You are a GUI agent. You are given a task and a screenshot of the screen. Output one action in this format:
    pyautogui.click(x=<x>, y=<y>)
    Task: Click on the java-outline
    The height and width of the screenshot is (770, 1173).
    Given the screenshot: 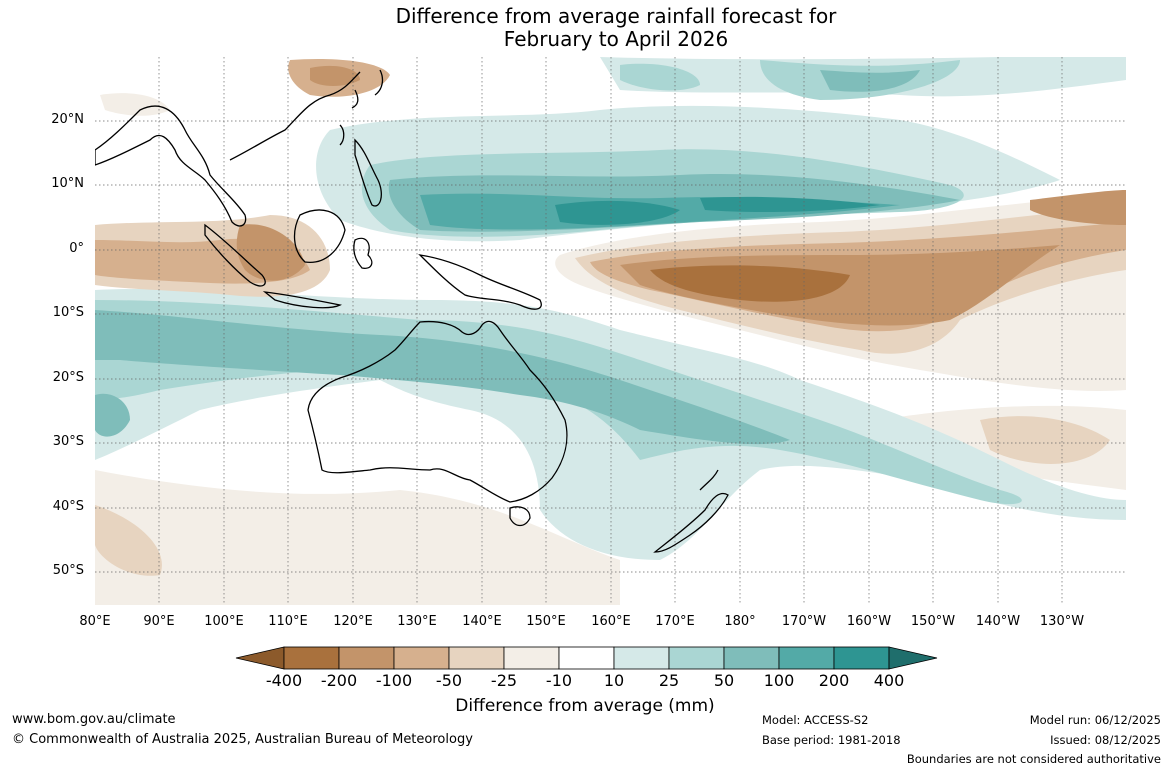 What is the action you would take?
    pyautogui.click(x=302, y=300)
    